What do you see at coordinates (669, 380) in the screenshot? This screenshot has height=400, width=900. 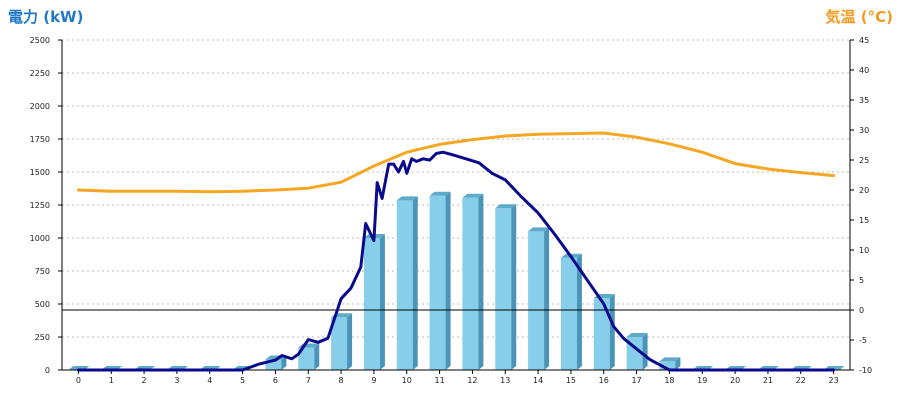 I see `x-tick-label: 18` at bounding box center [669, 380].